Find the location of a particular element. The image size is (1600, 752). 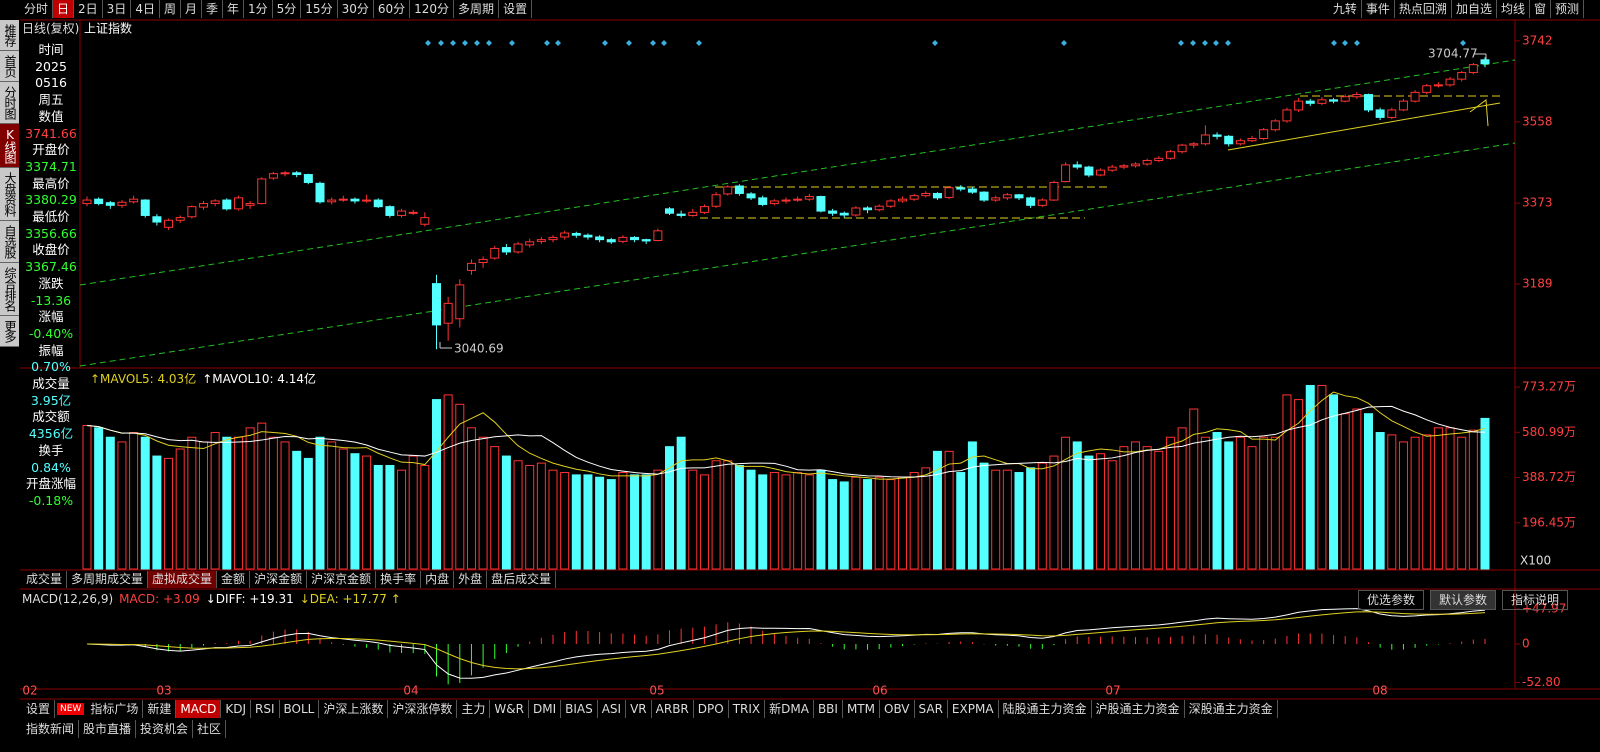

macd-button: 指标说明 is located at coordinates (1534, 600).